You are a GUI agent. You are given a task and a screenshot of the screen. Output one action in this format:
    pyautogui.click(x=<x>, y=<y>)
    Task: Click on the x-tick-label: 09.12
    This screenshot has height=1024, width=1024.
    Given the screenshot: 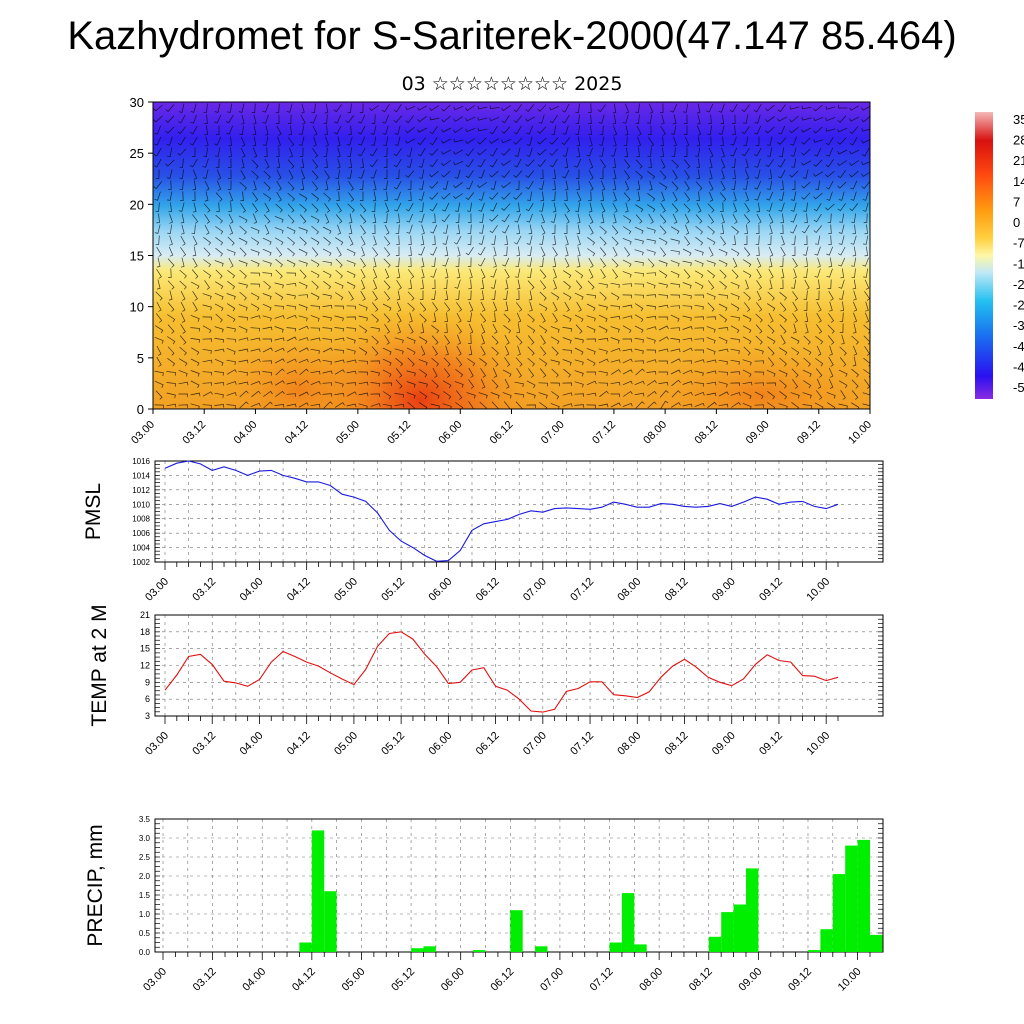 What is the action you would take?
    pyautogui.click(x=800, y=980)
    